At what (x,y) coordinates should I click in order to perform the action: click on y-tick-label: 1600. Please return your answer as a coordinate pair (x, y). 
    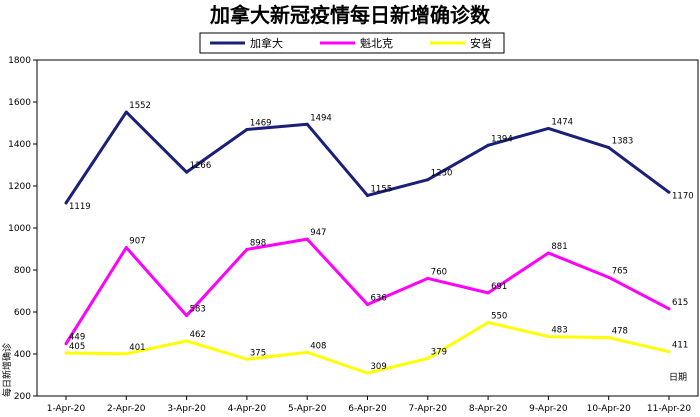
    Looking at the image, I should click on (19, 103).